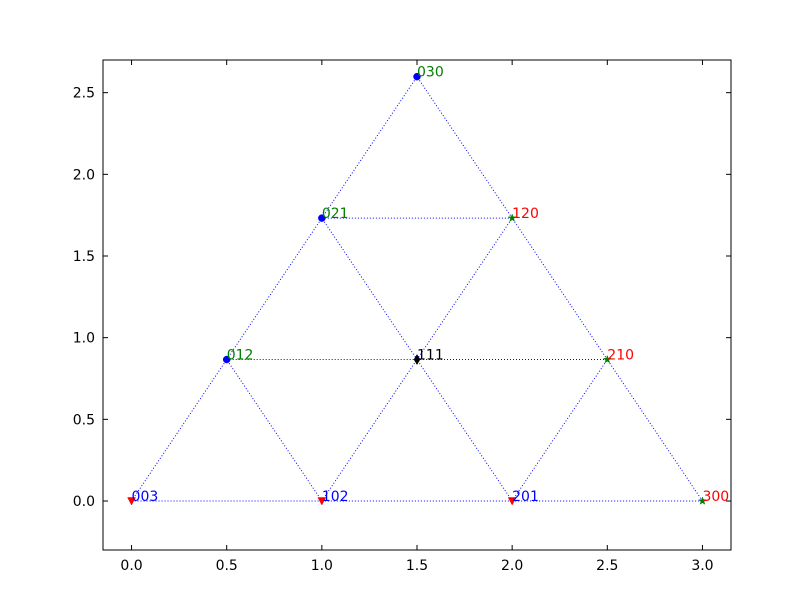 The width and height of the screenshot is (812, 612). Describe the element at coordinates (417, 566) in the screenshot. I see `x-tick-label: 1.5` at that location.